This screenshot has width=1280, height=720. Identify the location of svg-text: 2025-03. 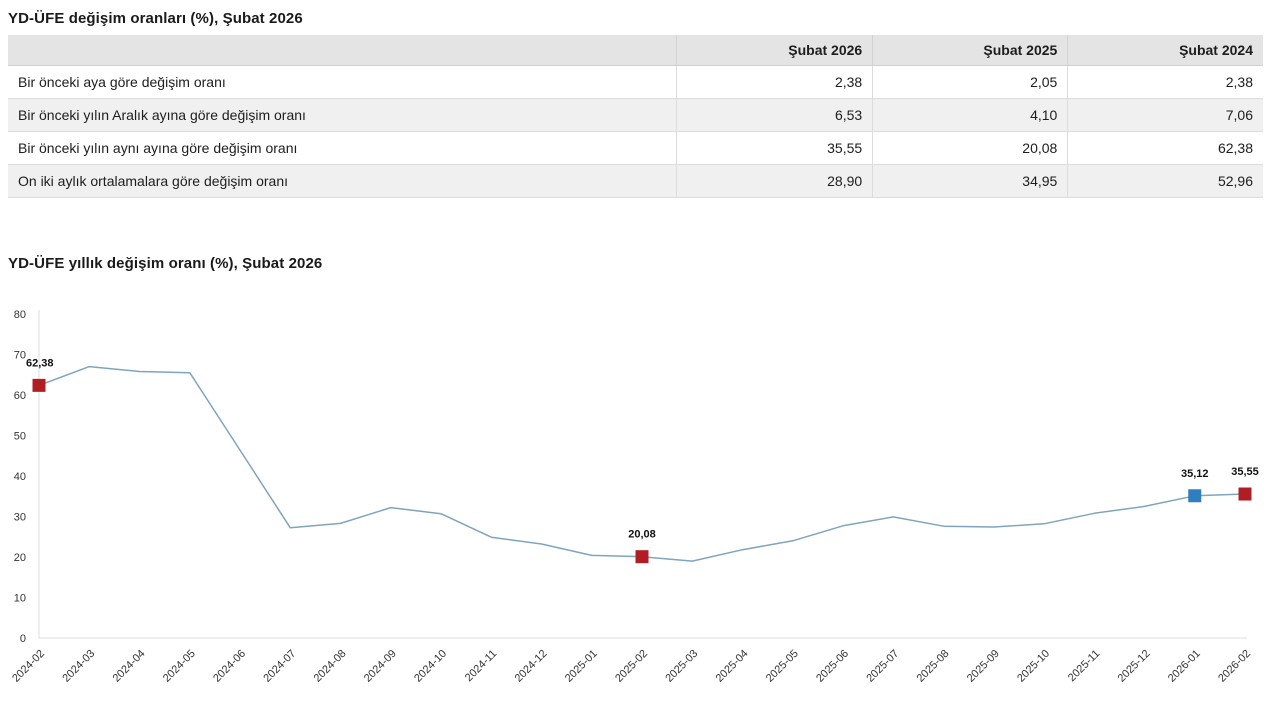
(681, 665).